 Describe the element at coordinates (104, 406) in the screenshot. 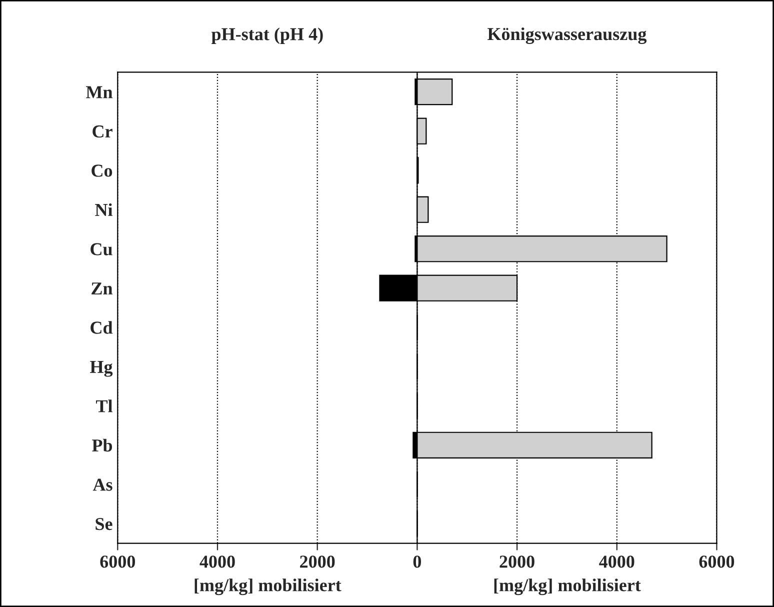

I see `y-tick-label: Tl` at that location.